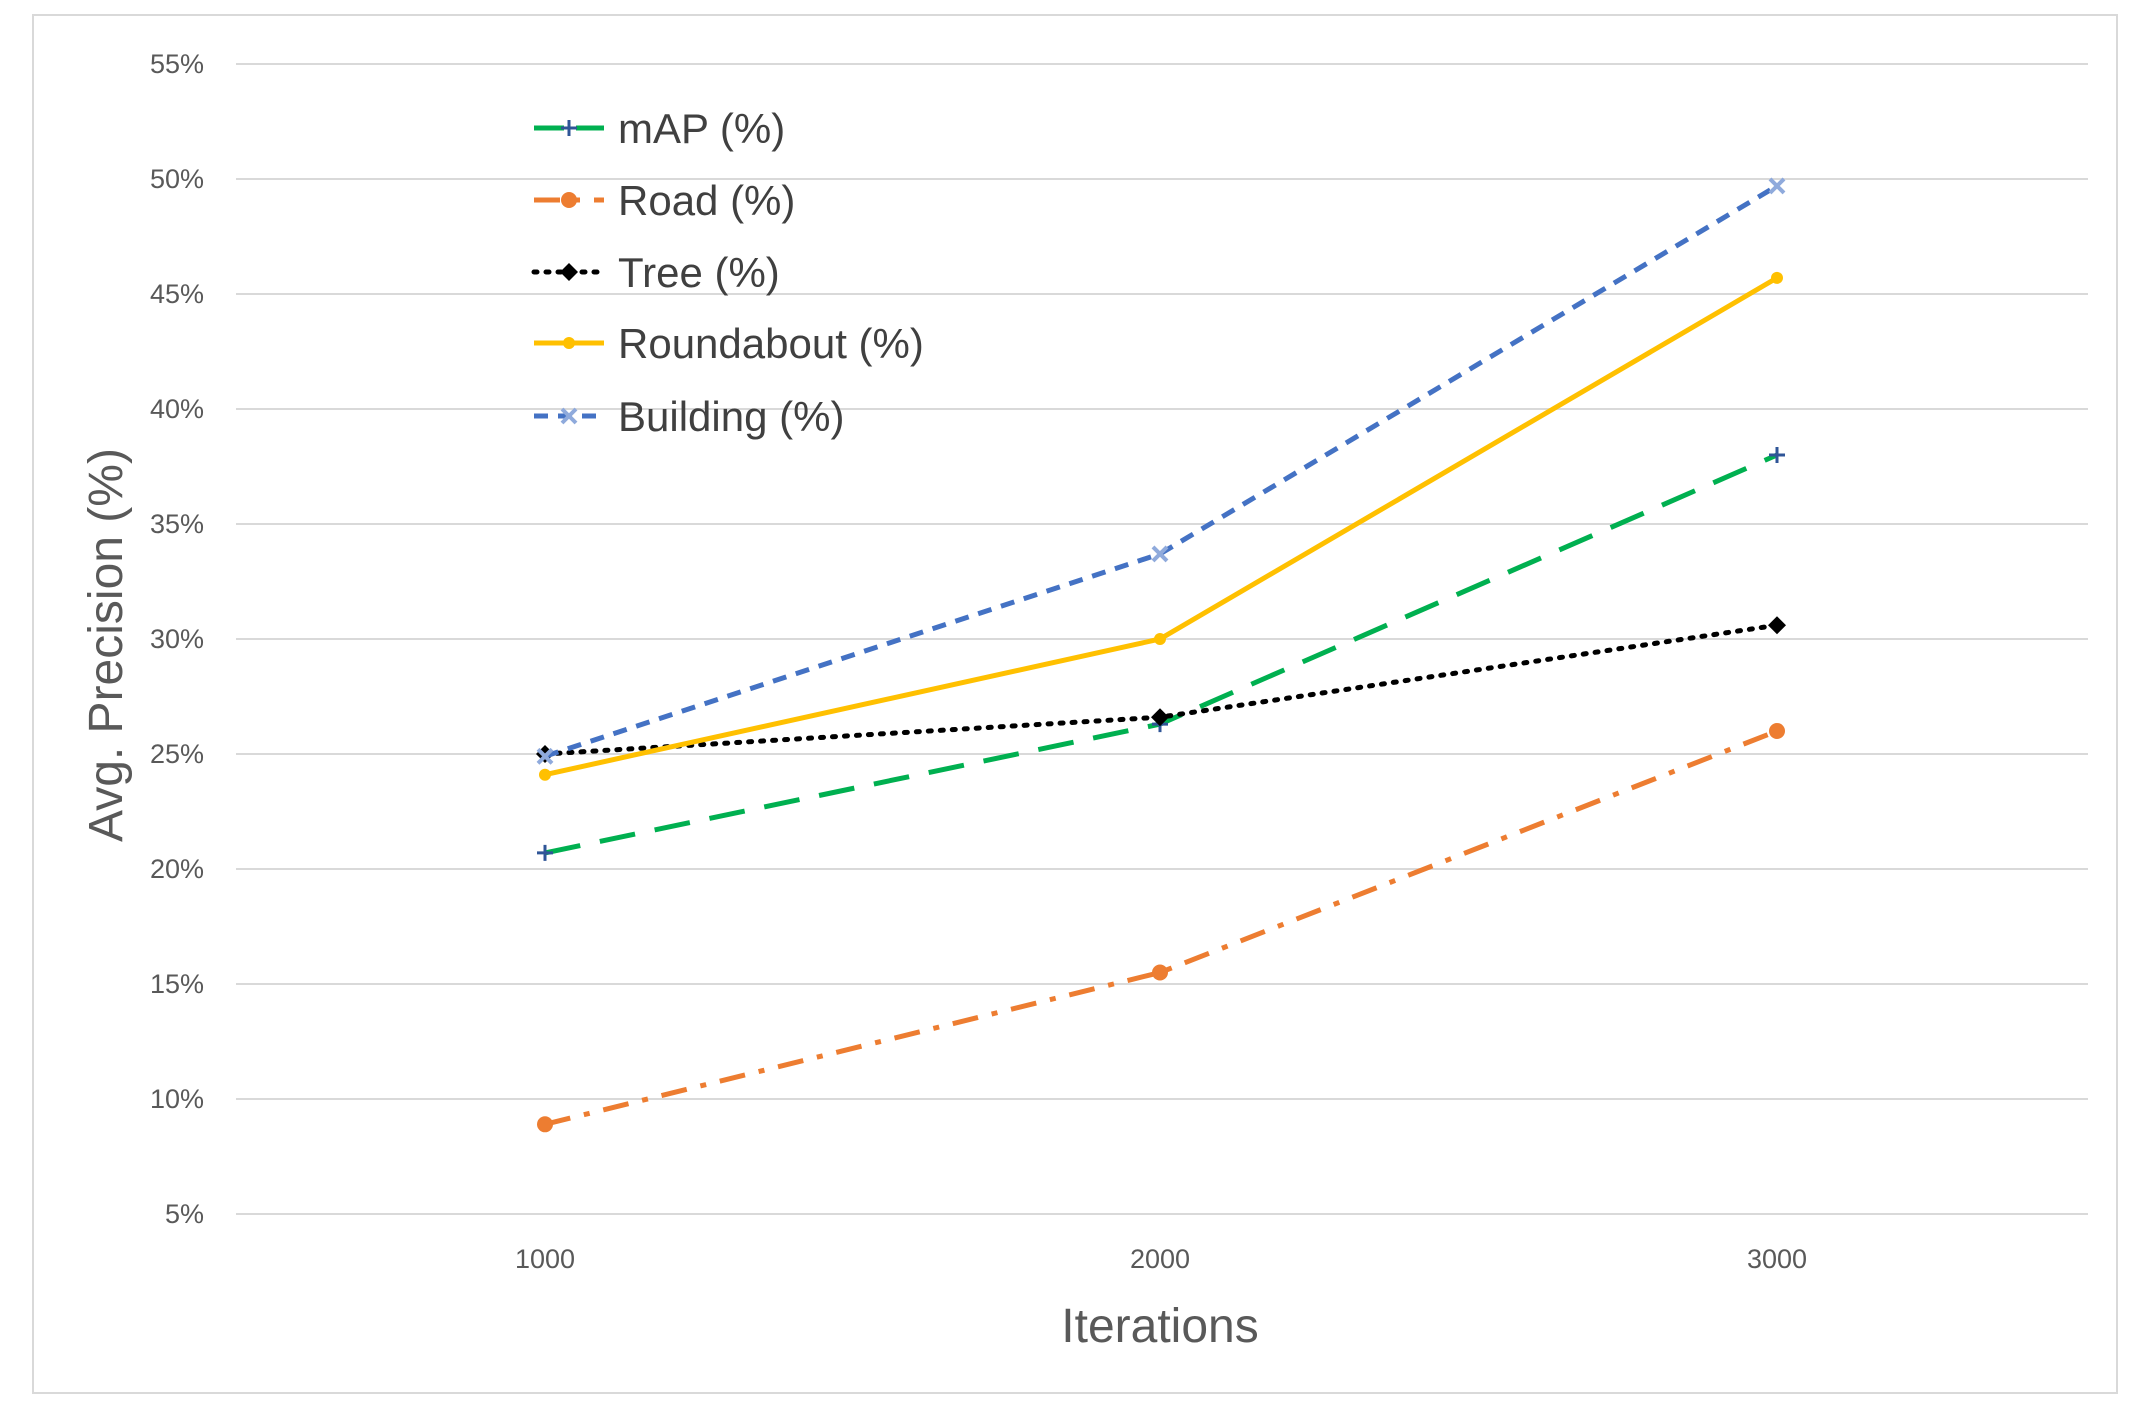 This screenshot has width=2148, height=1423. I want to click on legend-item-tree: Tree (%), so click(655, 272).